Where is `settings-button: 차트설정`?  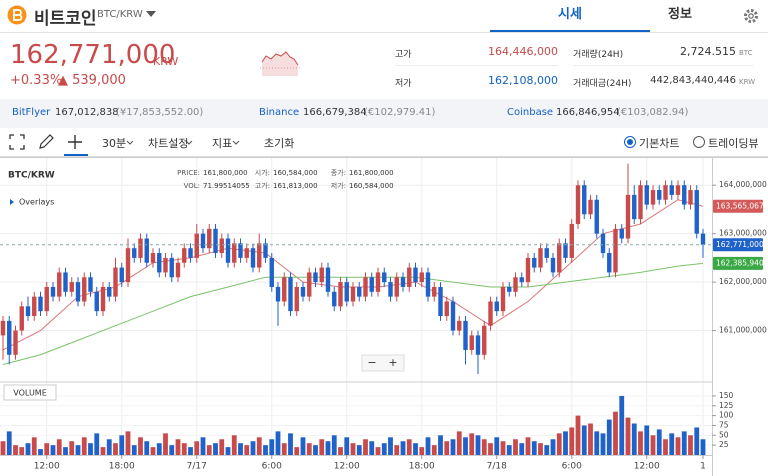 settings-button: 차트설정 is located at coordinates (168, 143).